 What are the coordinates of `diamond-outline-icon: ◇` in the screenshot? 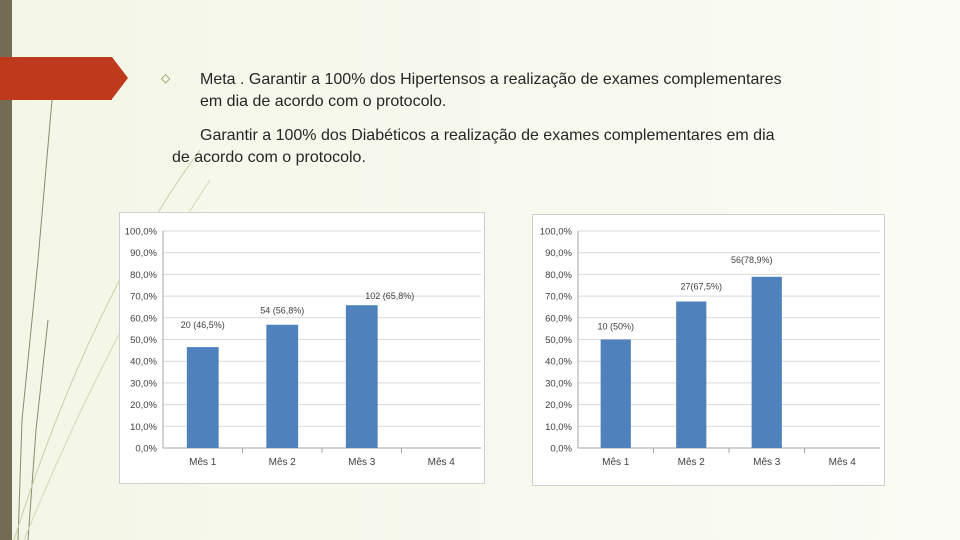 It's located at (166, 78).